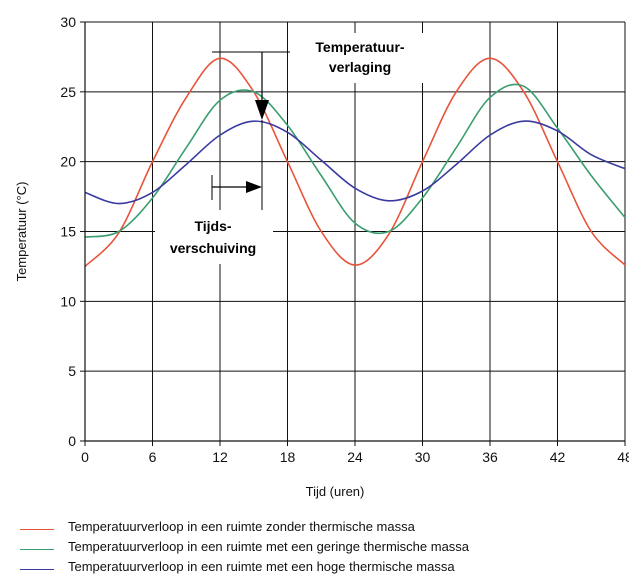 The width and height of the screenshot is (629, 586). What do you see at coordinates (212, 226) in the screenshot?
I see `annotation-shift-line: Tijds-` at bounding box center [212, 226].